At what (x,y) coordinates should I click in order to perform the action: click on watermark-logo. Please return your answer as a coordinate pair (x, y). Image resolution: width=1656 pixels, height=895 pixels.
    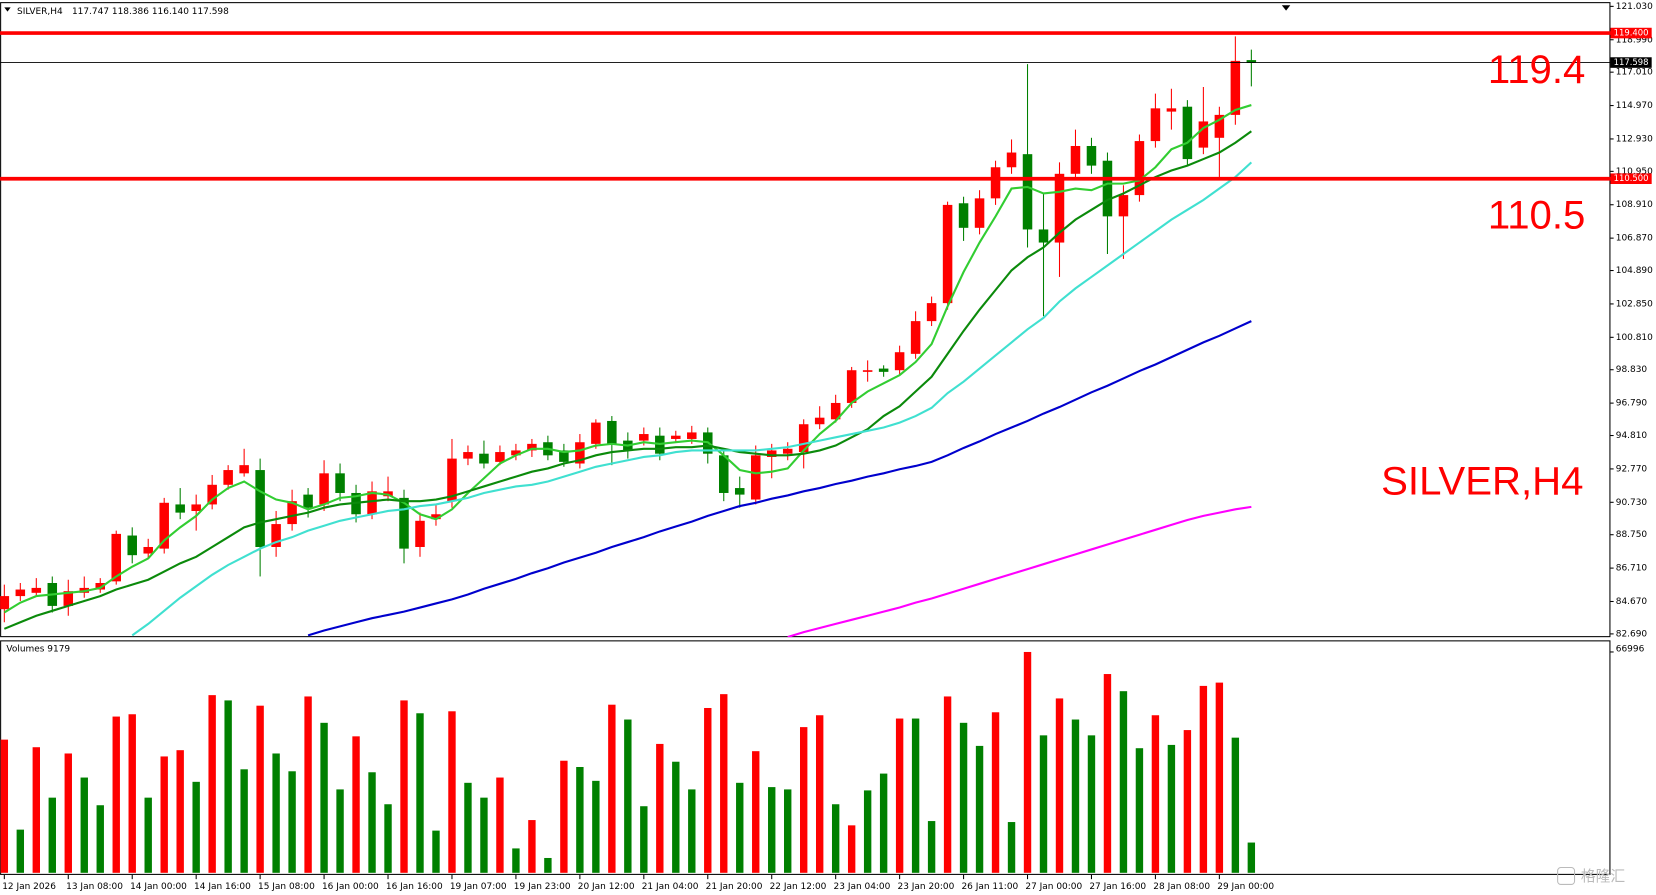
    Looking at the image, I should click on (1566, 875).